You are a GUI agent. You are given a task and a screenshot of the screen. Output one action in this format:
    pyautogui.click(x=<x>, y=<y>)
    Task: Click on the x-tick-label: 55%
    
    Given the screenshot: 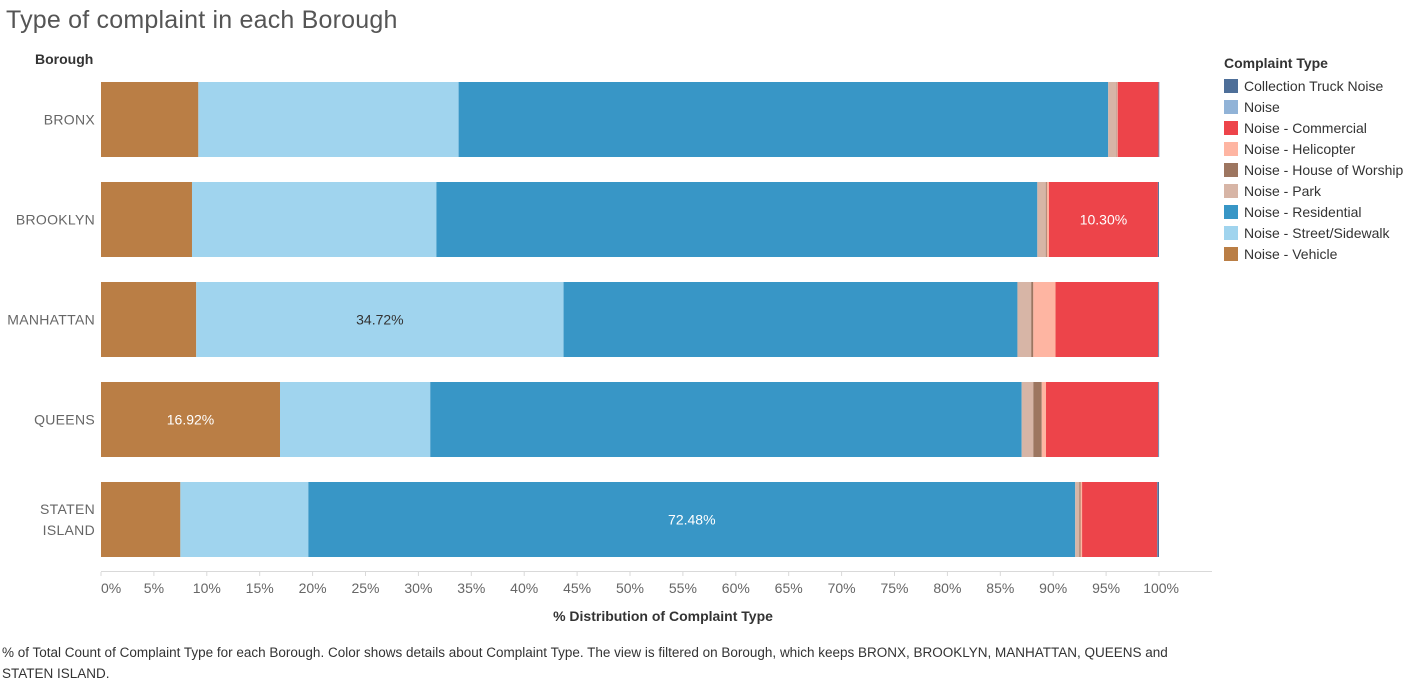 What is the action you would take?
    pyautogui.click(x=683, y=588)
    